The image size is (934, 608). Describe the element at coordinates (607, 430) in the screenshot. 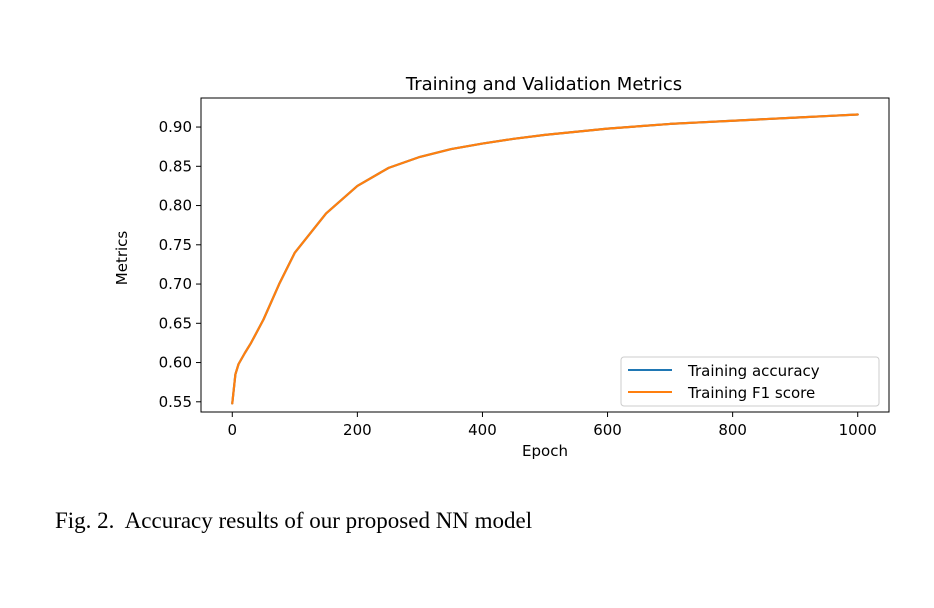

I see `x-tick-label: 600` at that location.